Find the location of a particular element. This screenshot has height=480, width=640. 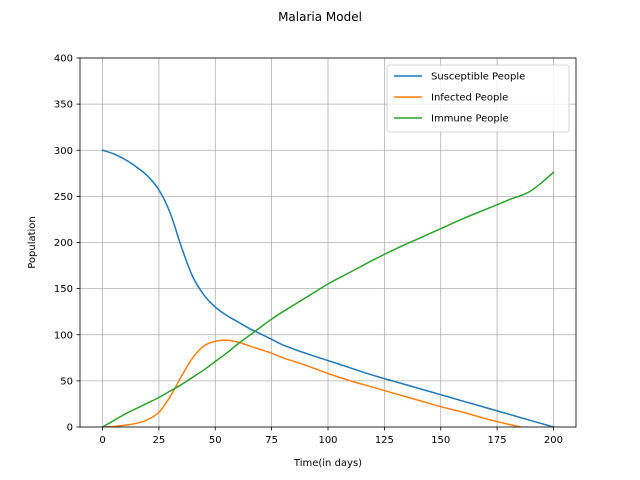

legend-box is located at coordinates (478, 98).